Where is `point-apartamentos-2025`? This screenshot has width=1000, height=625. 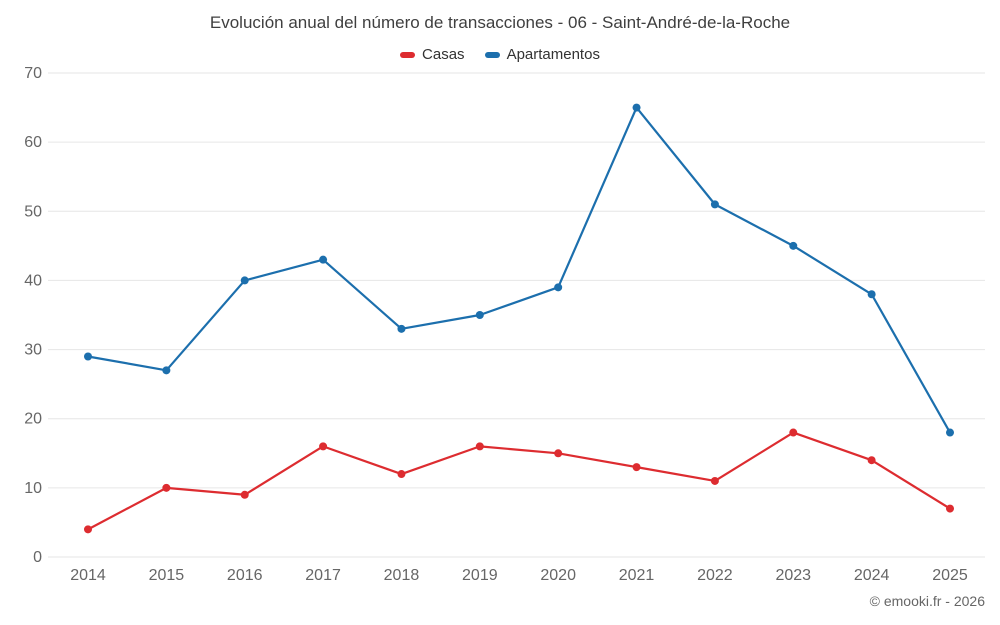 point-apartamentos-2025 is located at coordinates (950, 432).